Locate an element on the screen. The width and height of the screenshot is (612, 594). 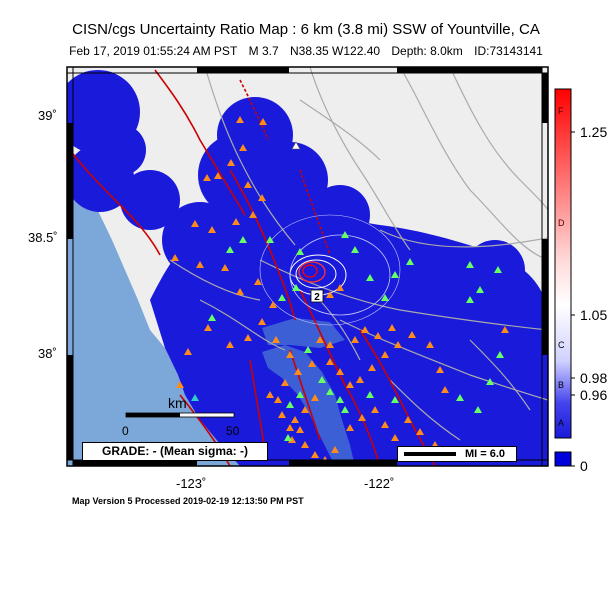
lat-tick-38: 38˚ is located at coordinates (47, 353).